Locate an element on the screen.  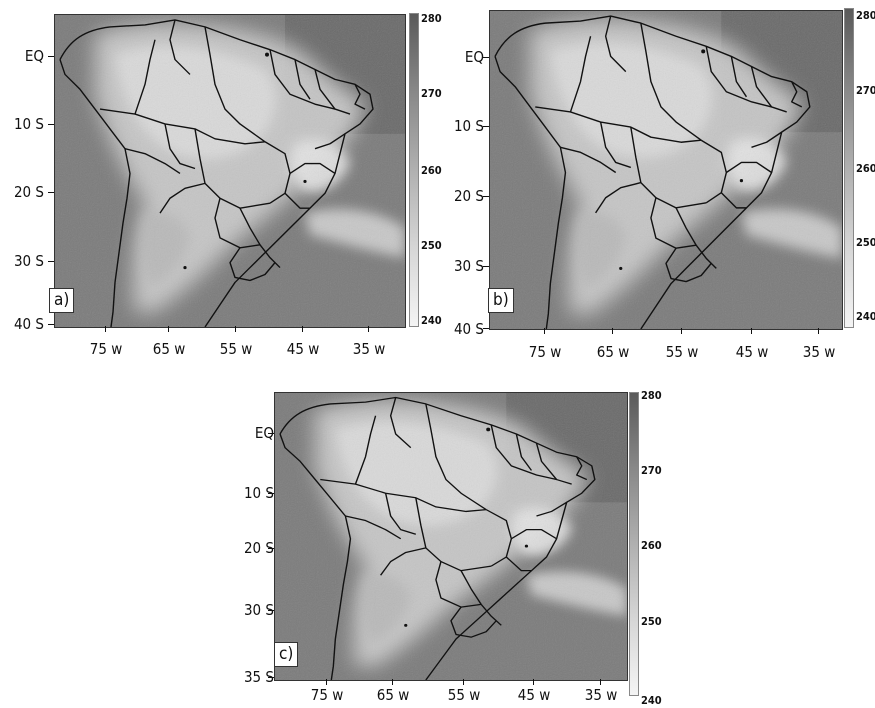
panel-letter: a) is located at coordinates (62, 300).